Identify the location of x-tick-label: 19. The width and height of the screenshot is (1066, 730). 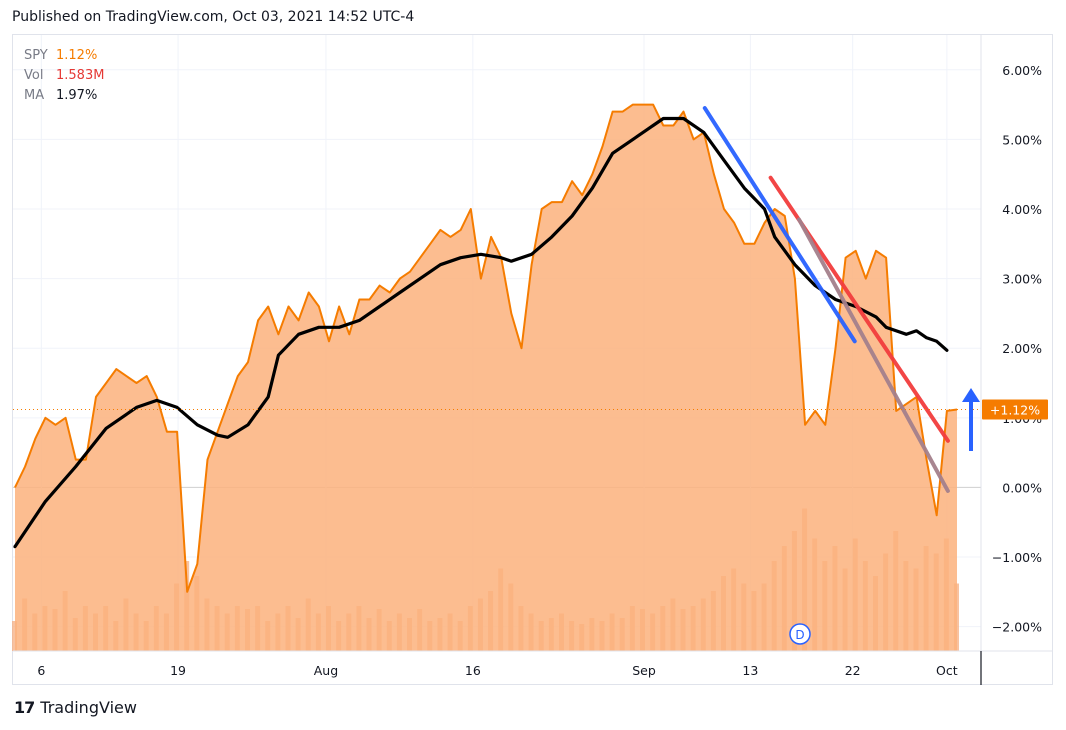
(178, 670).